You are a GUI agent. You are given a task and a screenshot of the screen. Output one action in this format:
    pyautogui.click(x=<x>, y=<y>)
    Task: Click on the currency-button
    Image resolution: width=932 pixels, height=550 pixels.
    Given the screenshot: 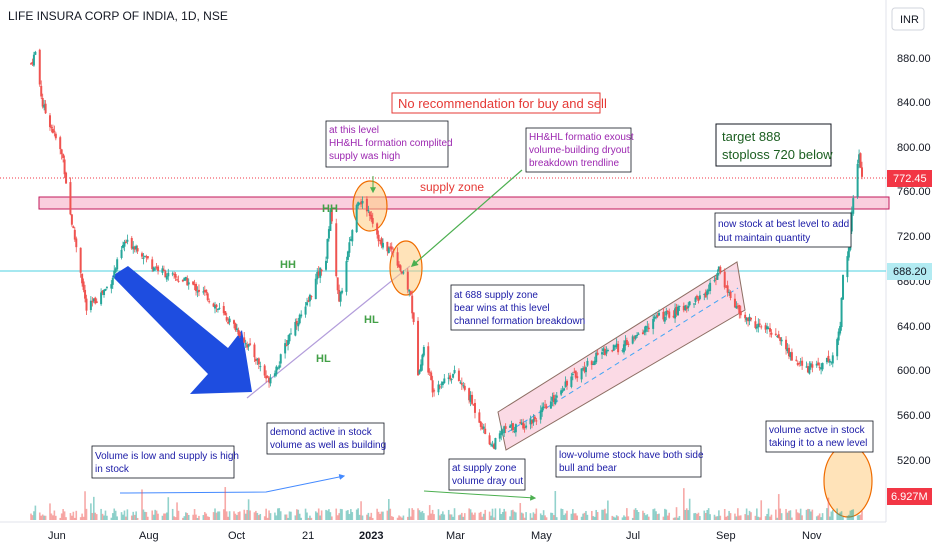 What is the action you would take?
    pyautogui.click(x=908, y=19)
    